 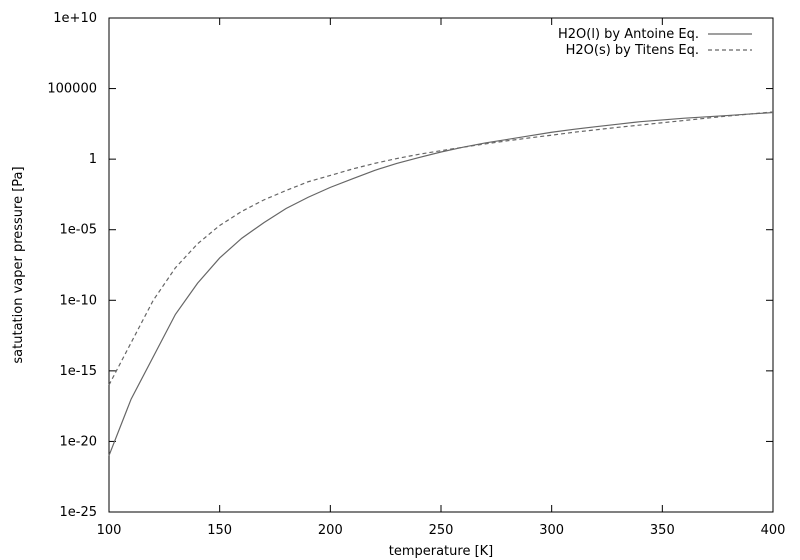 What do you see at coordinates (78, 300) in the screenshot?
I see `y-tick-label-3: 1e-10` at bounding box center [78, 300].